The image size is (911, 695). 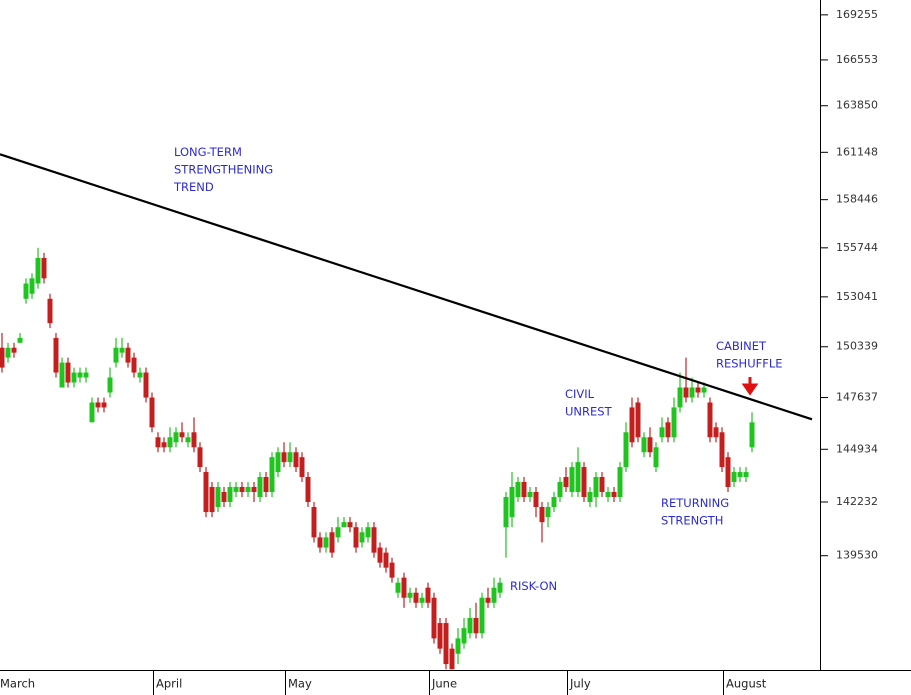 I want to click on x-tick-label: July, so click(x=580, y=684).